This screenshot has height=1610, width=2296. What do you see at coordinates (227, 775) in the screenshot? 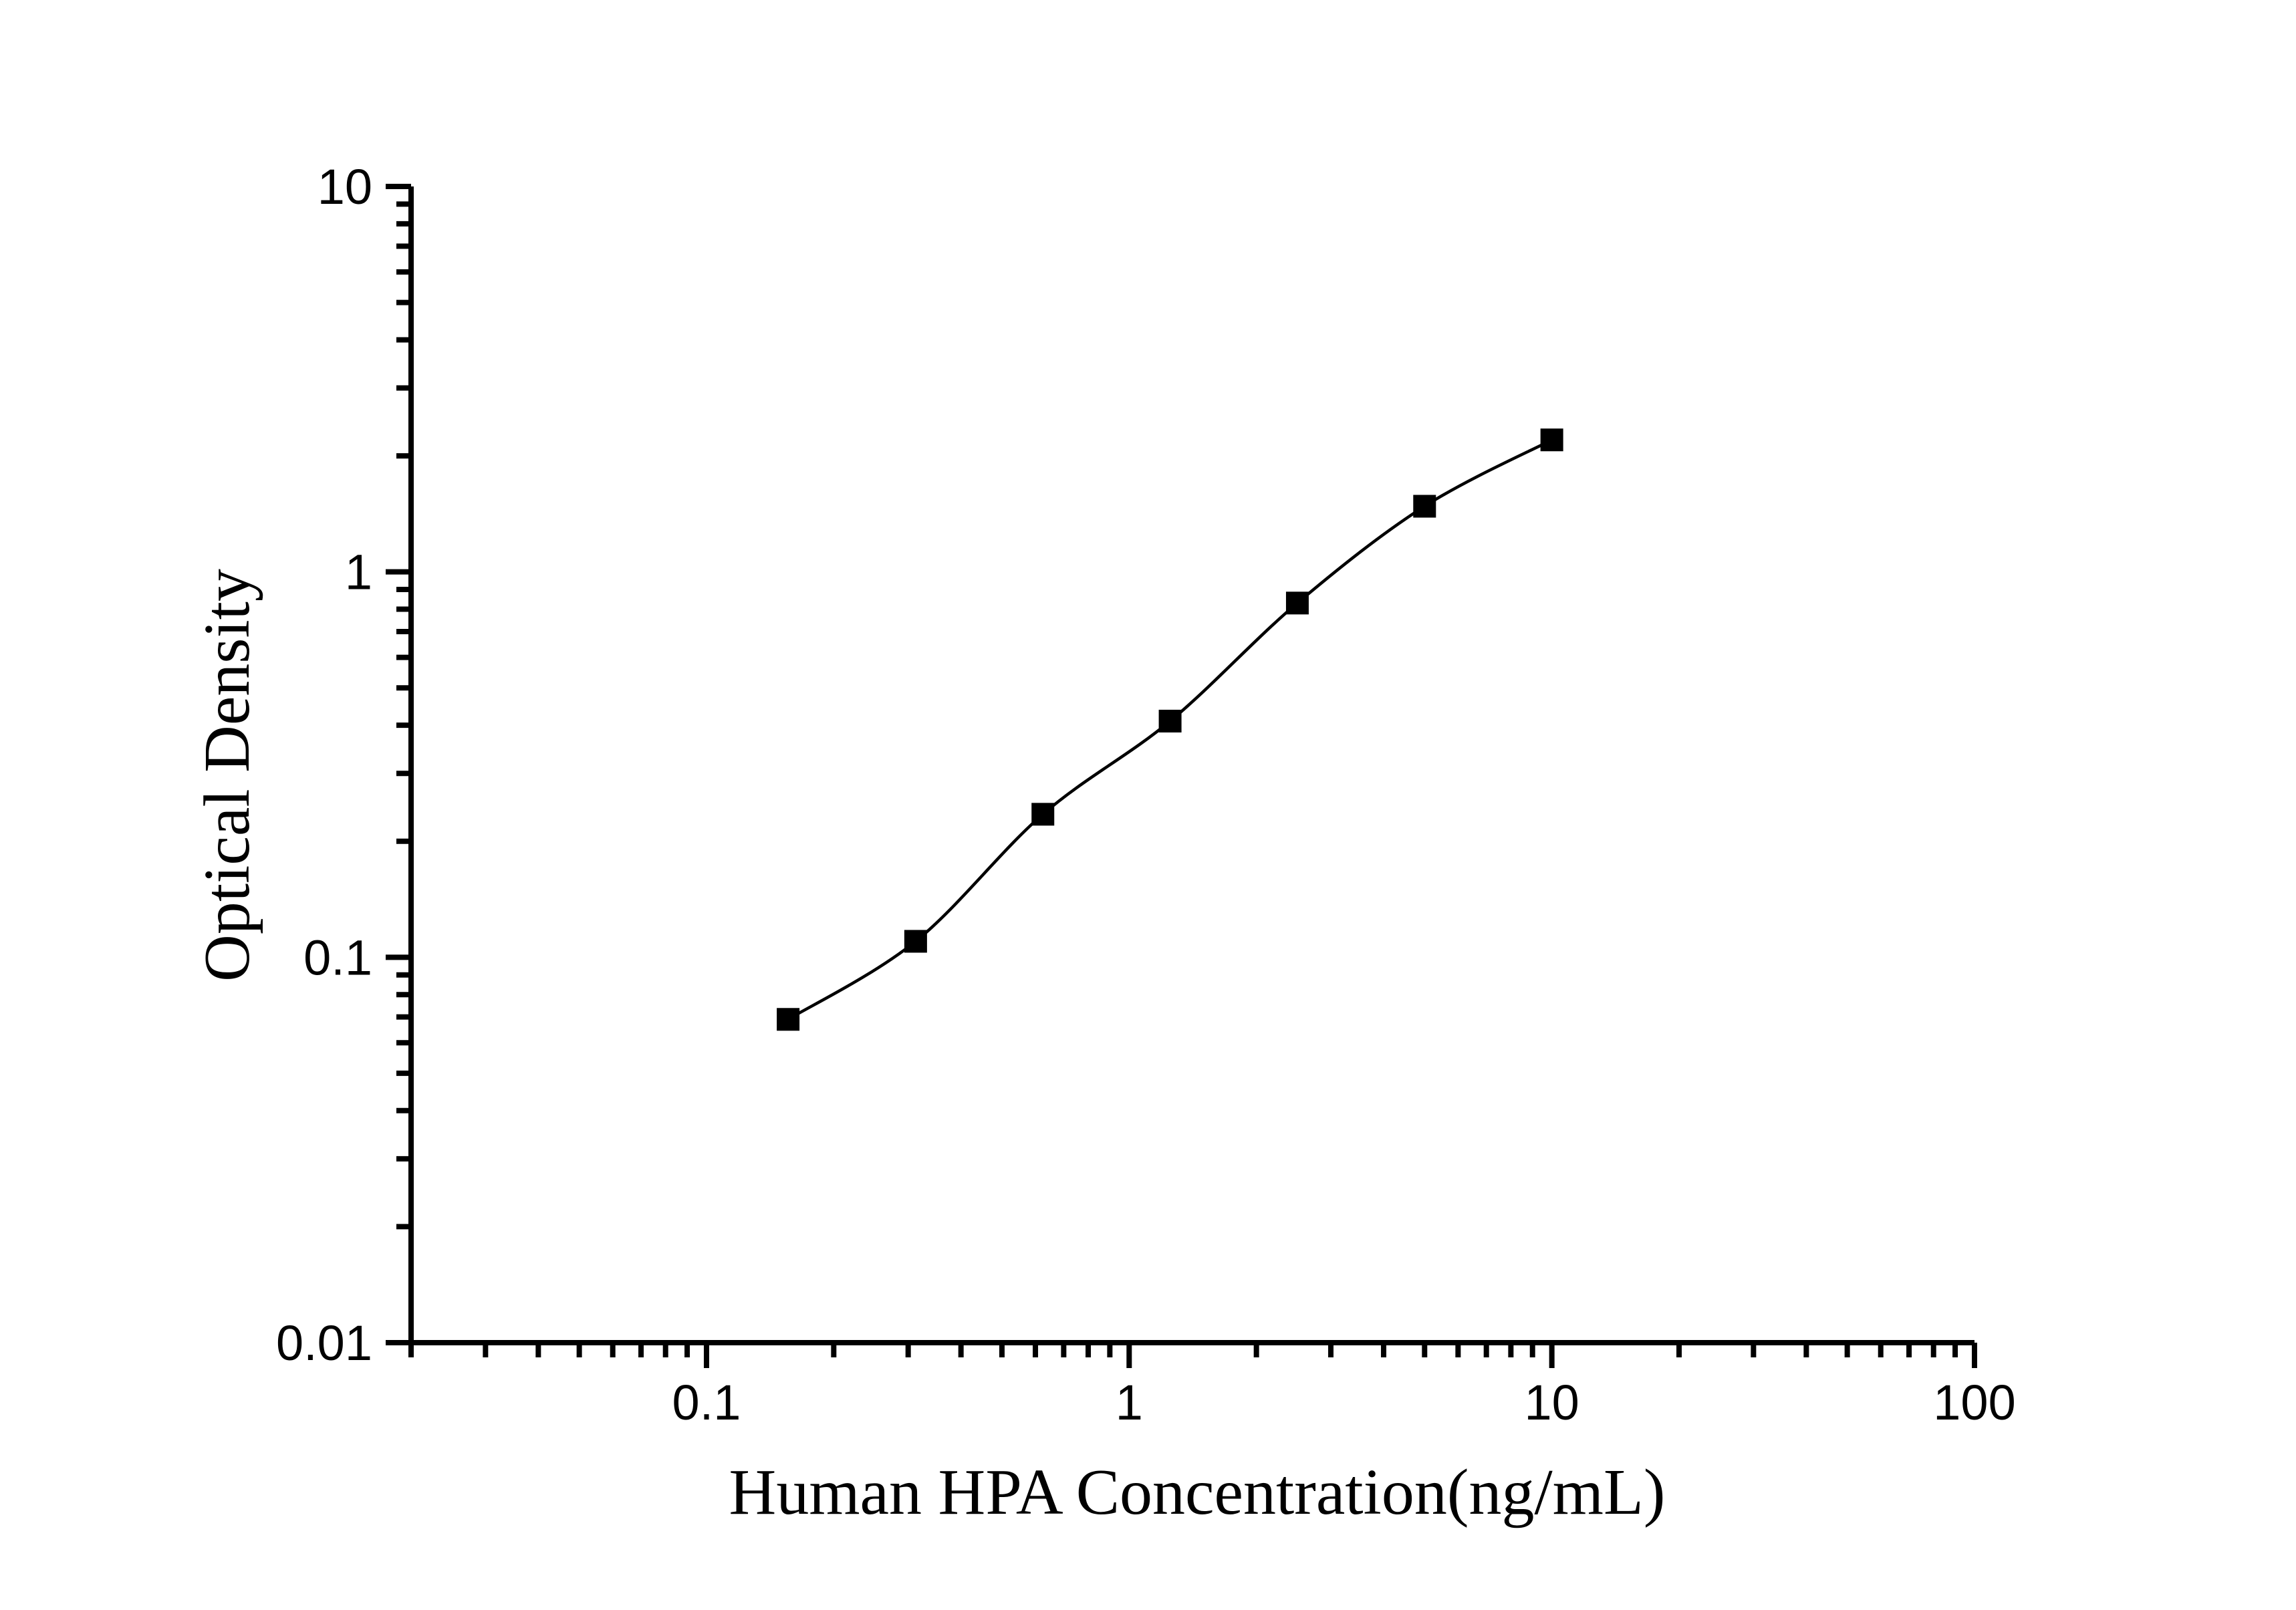
I see `y-axis-title: Optical Density` at bounding box center [227, 775].